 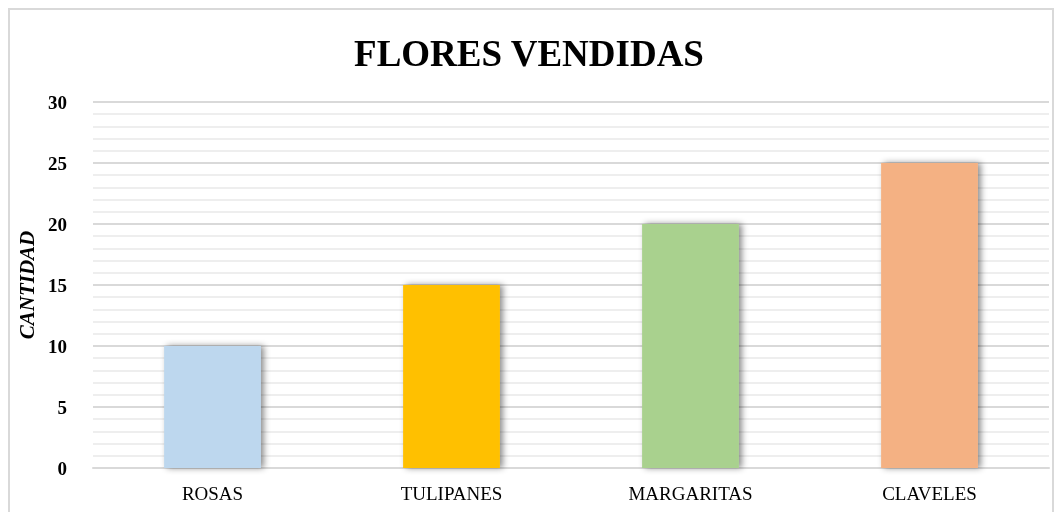 I want to click on x-tick-label: TULIPANES, so click(x=451, y=493).